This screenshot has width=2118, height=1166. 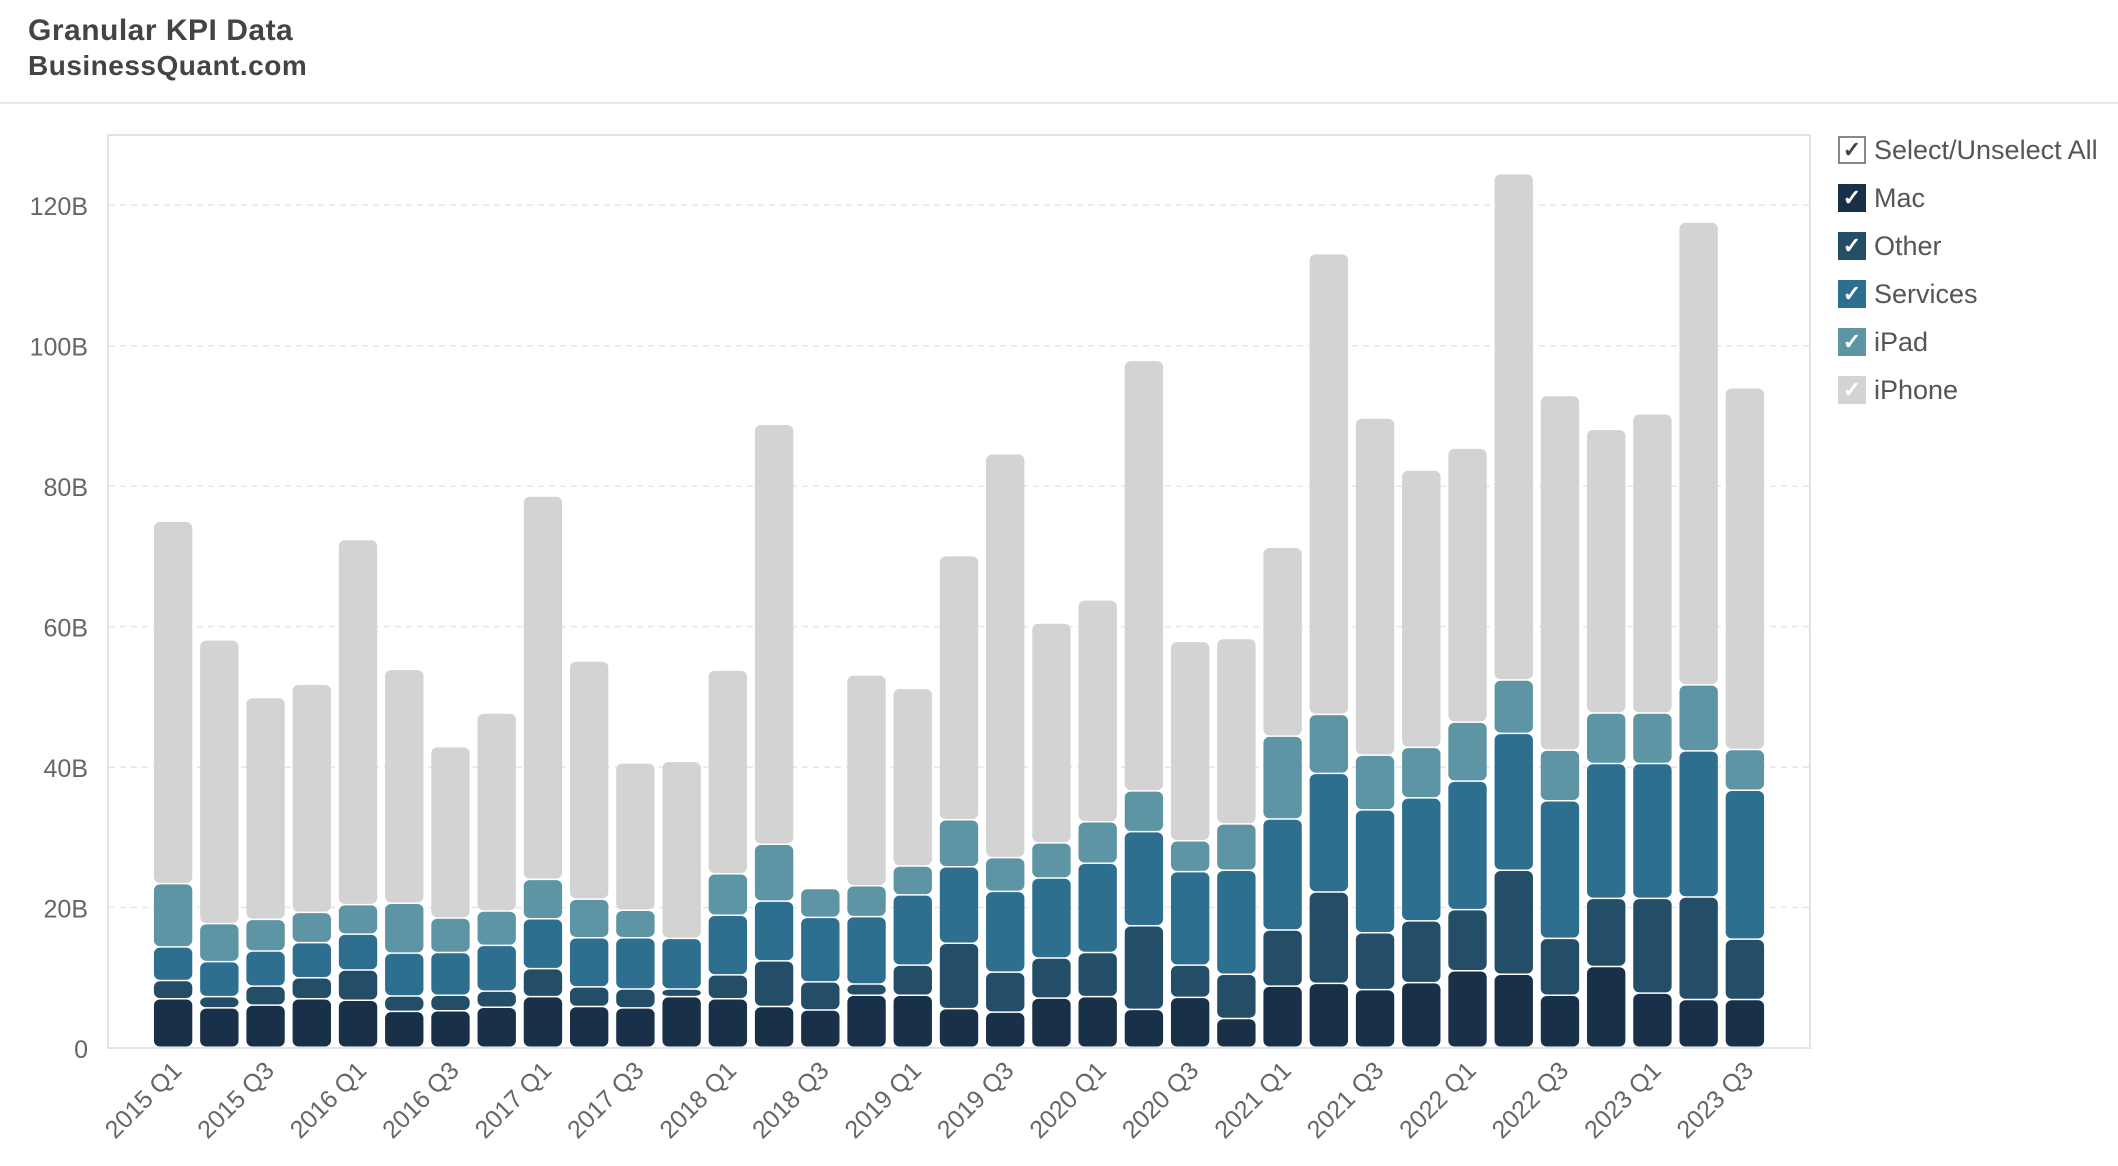 What do you see at coordinates (1978, 342) in the screenshot?
I see `legend-item-ipad: ✓ iPad` at bounding box center [1978, 342].